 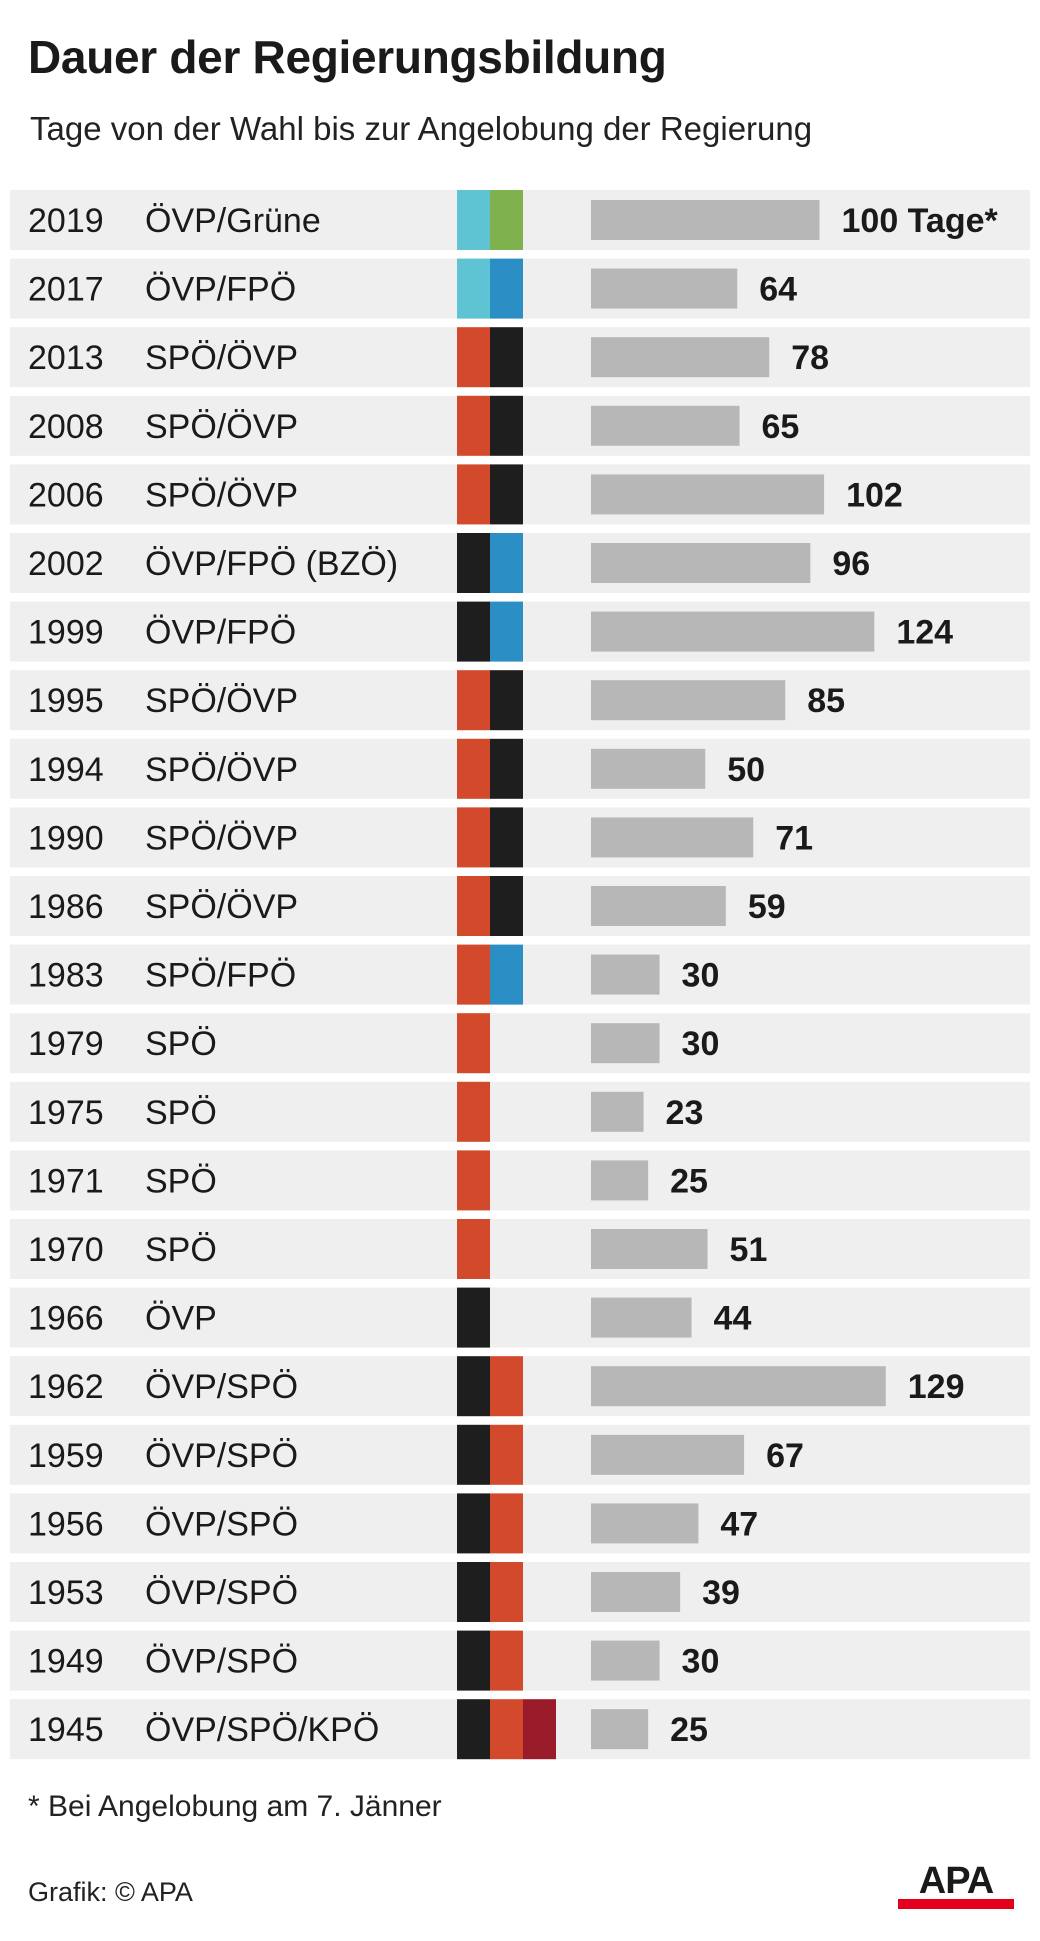 What do you see at coordinates (785, 1456) in the screenshot?
I see `data-label: 67` at bounding box center [785, 1456].